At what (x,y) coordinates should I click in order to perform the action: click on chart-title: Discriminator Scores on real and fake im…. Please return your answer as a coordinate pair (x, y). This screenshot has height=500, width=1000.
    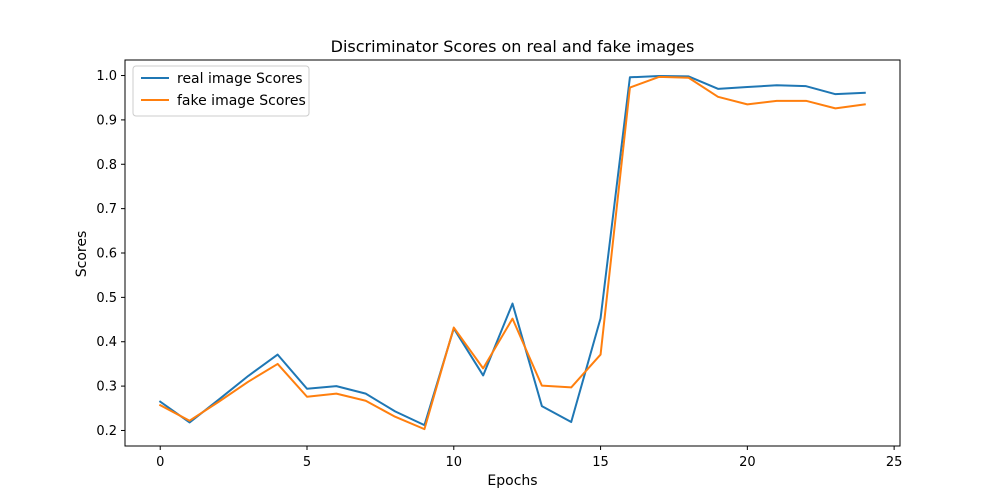
    Looking at the image, I should click on (513, 46).